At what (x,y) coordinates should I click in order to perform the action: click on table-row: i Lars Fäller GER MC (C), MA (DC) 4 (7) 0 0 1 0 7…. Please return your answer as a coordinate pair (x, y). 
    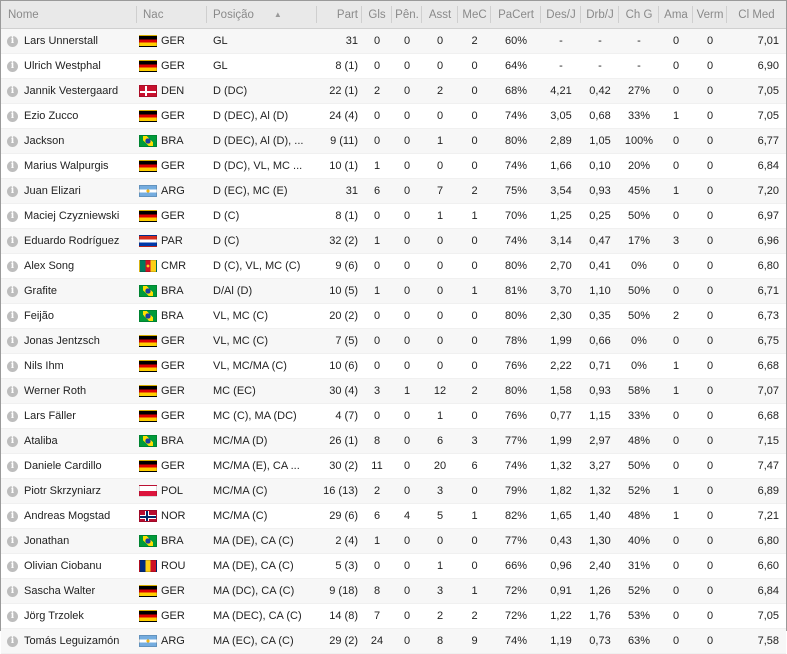
    Looking at the image, I should click on (393, 416).